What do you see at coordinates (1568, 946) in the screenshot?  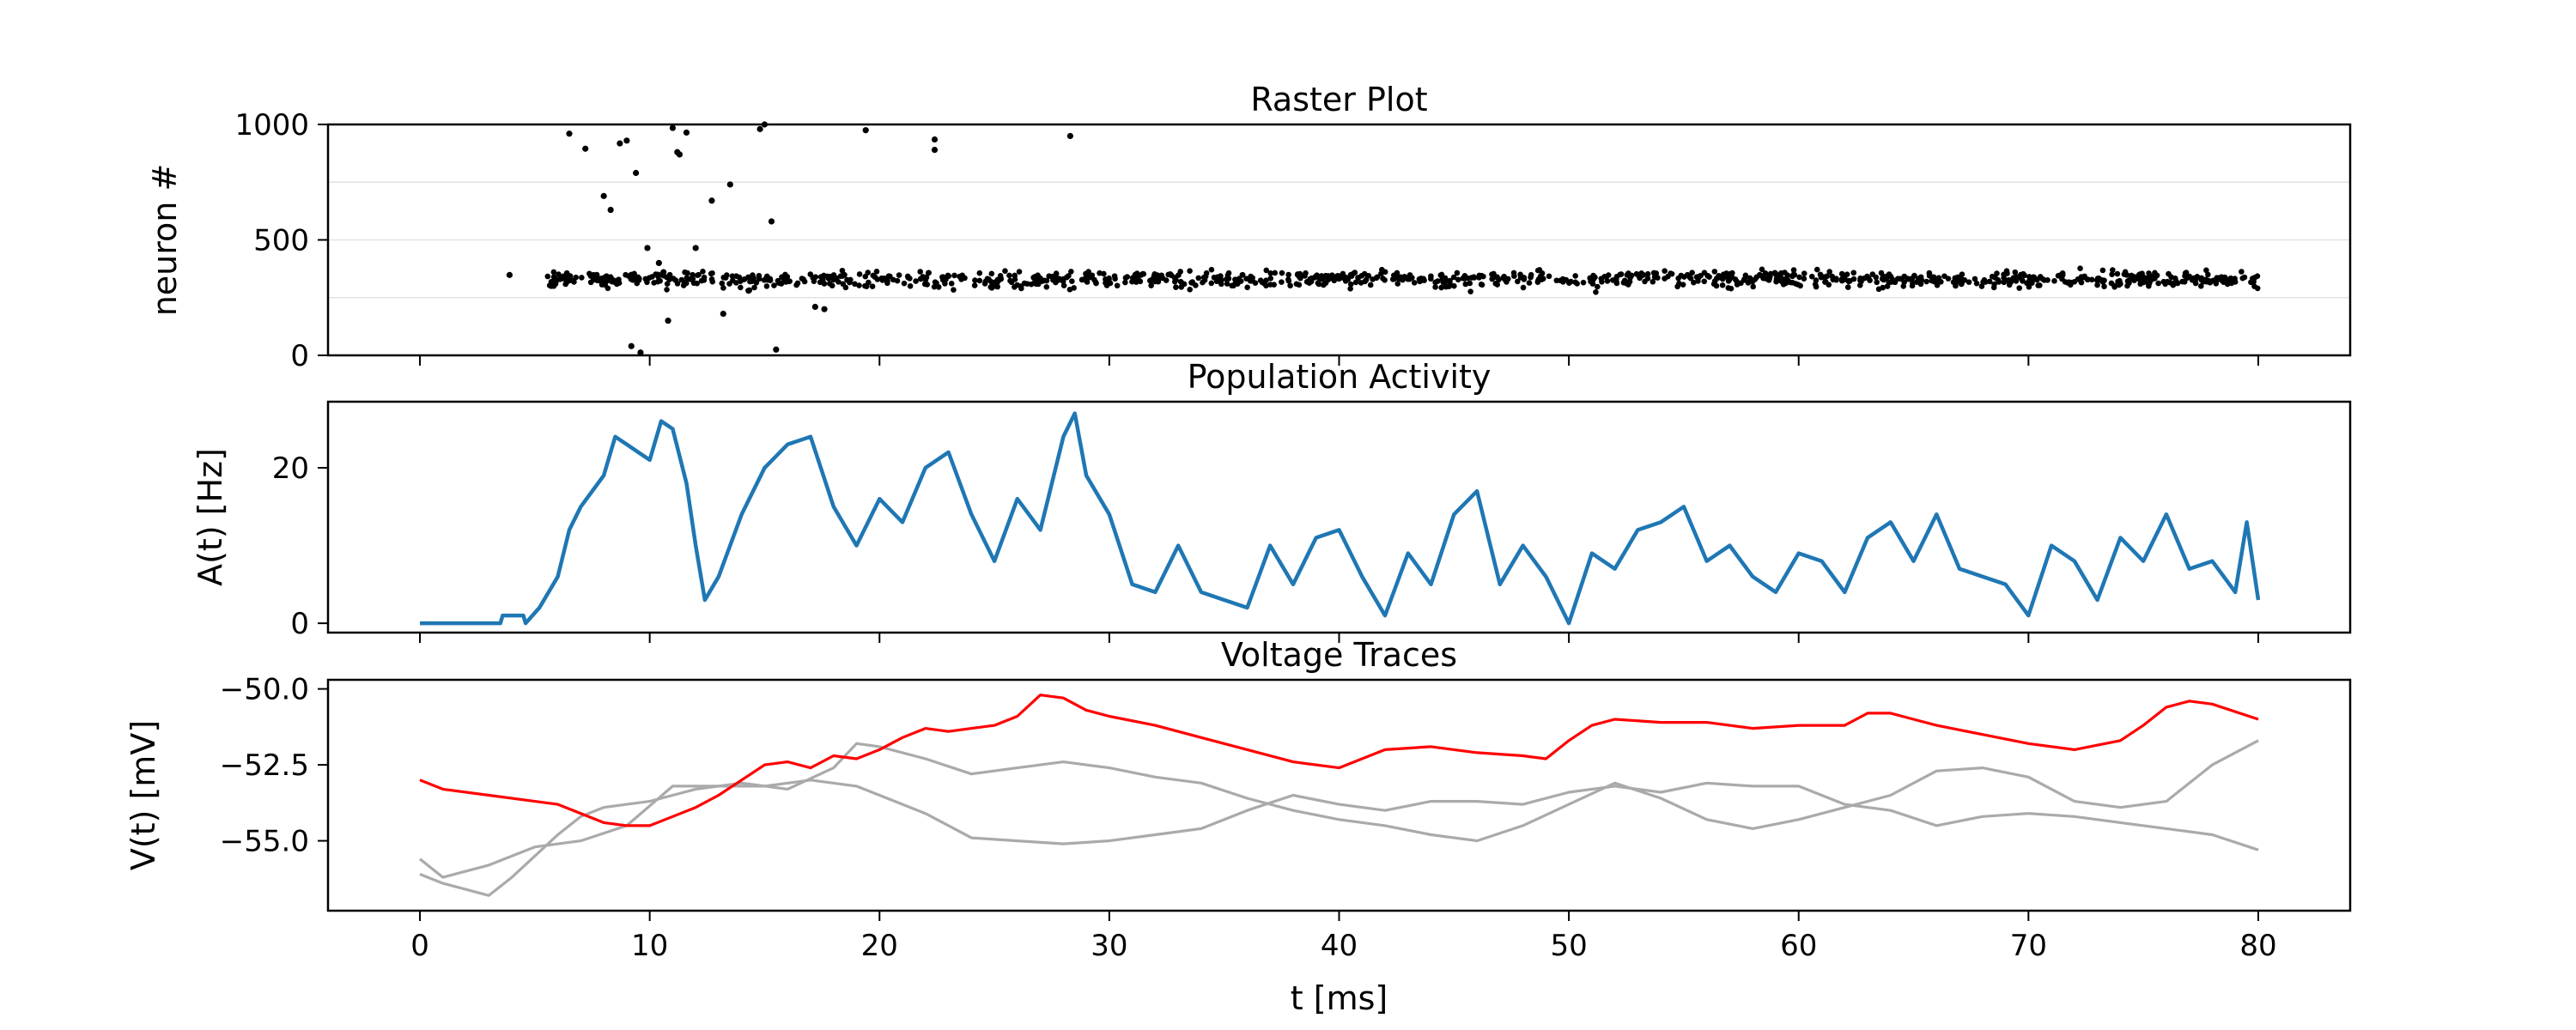 I see `voltage-x-tick-label: 50` at bounding box center [1568, 946].